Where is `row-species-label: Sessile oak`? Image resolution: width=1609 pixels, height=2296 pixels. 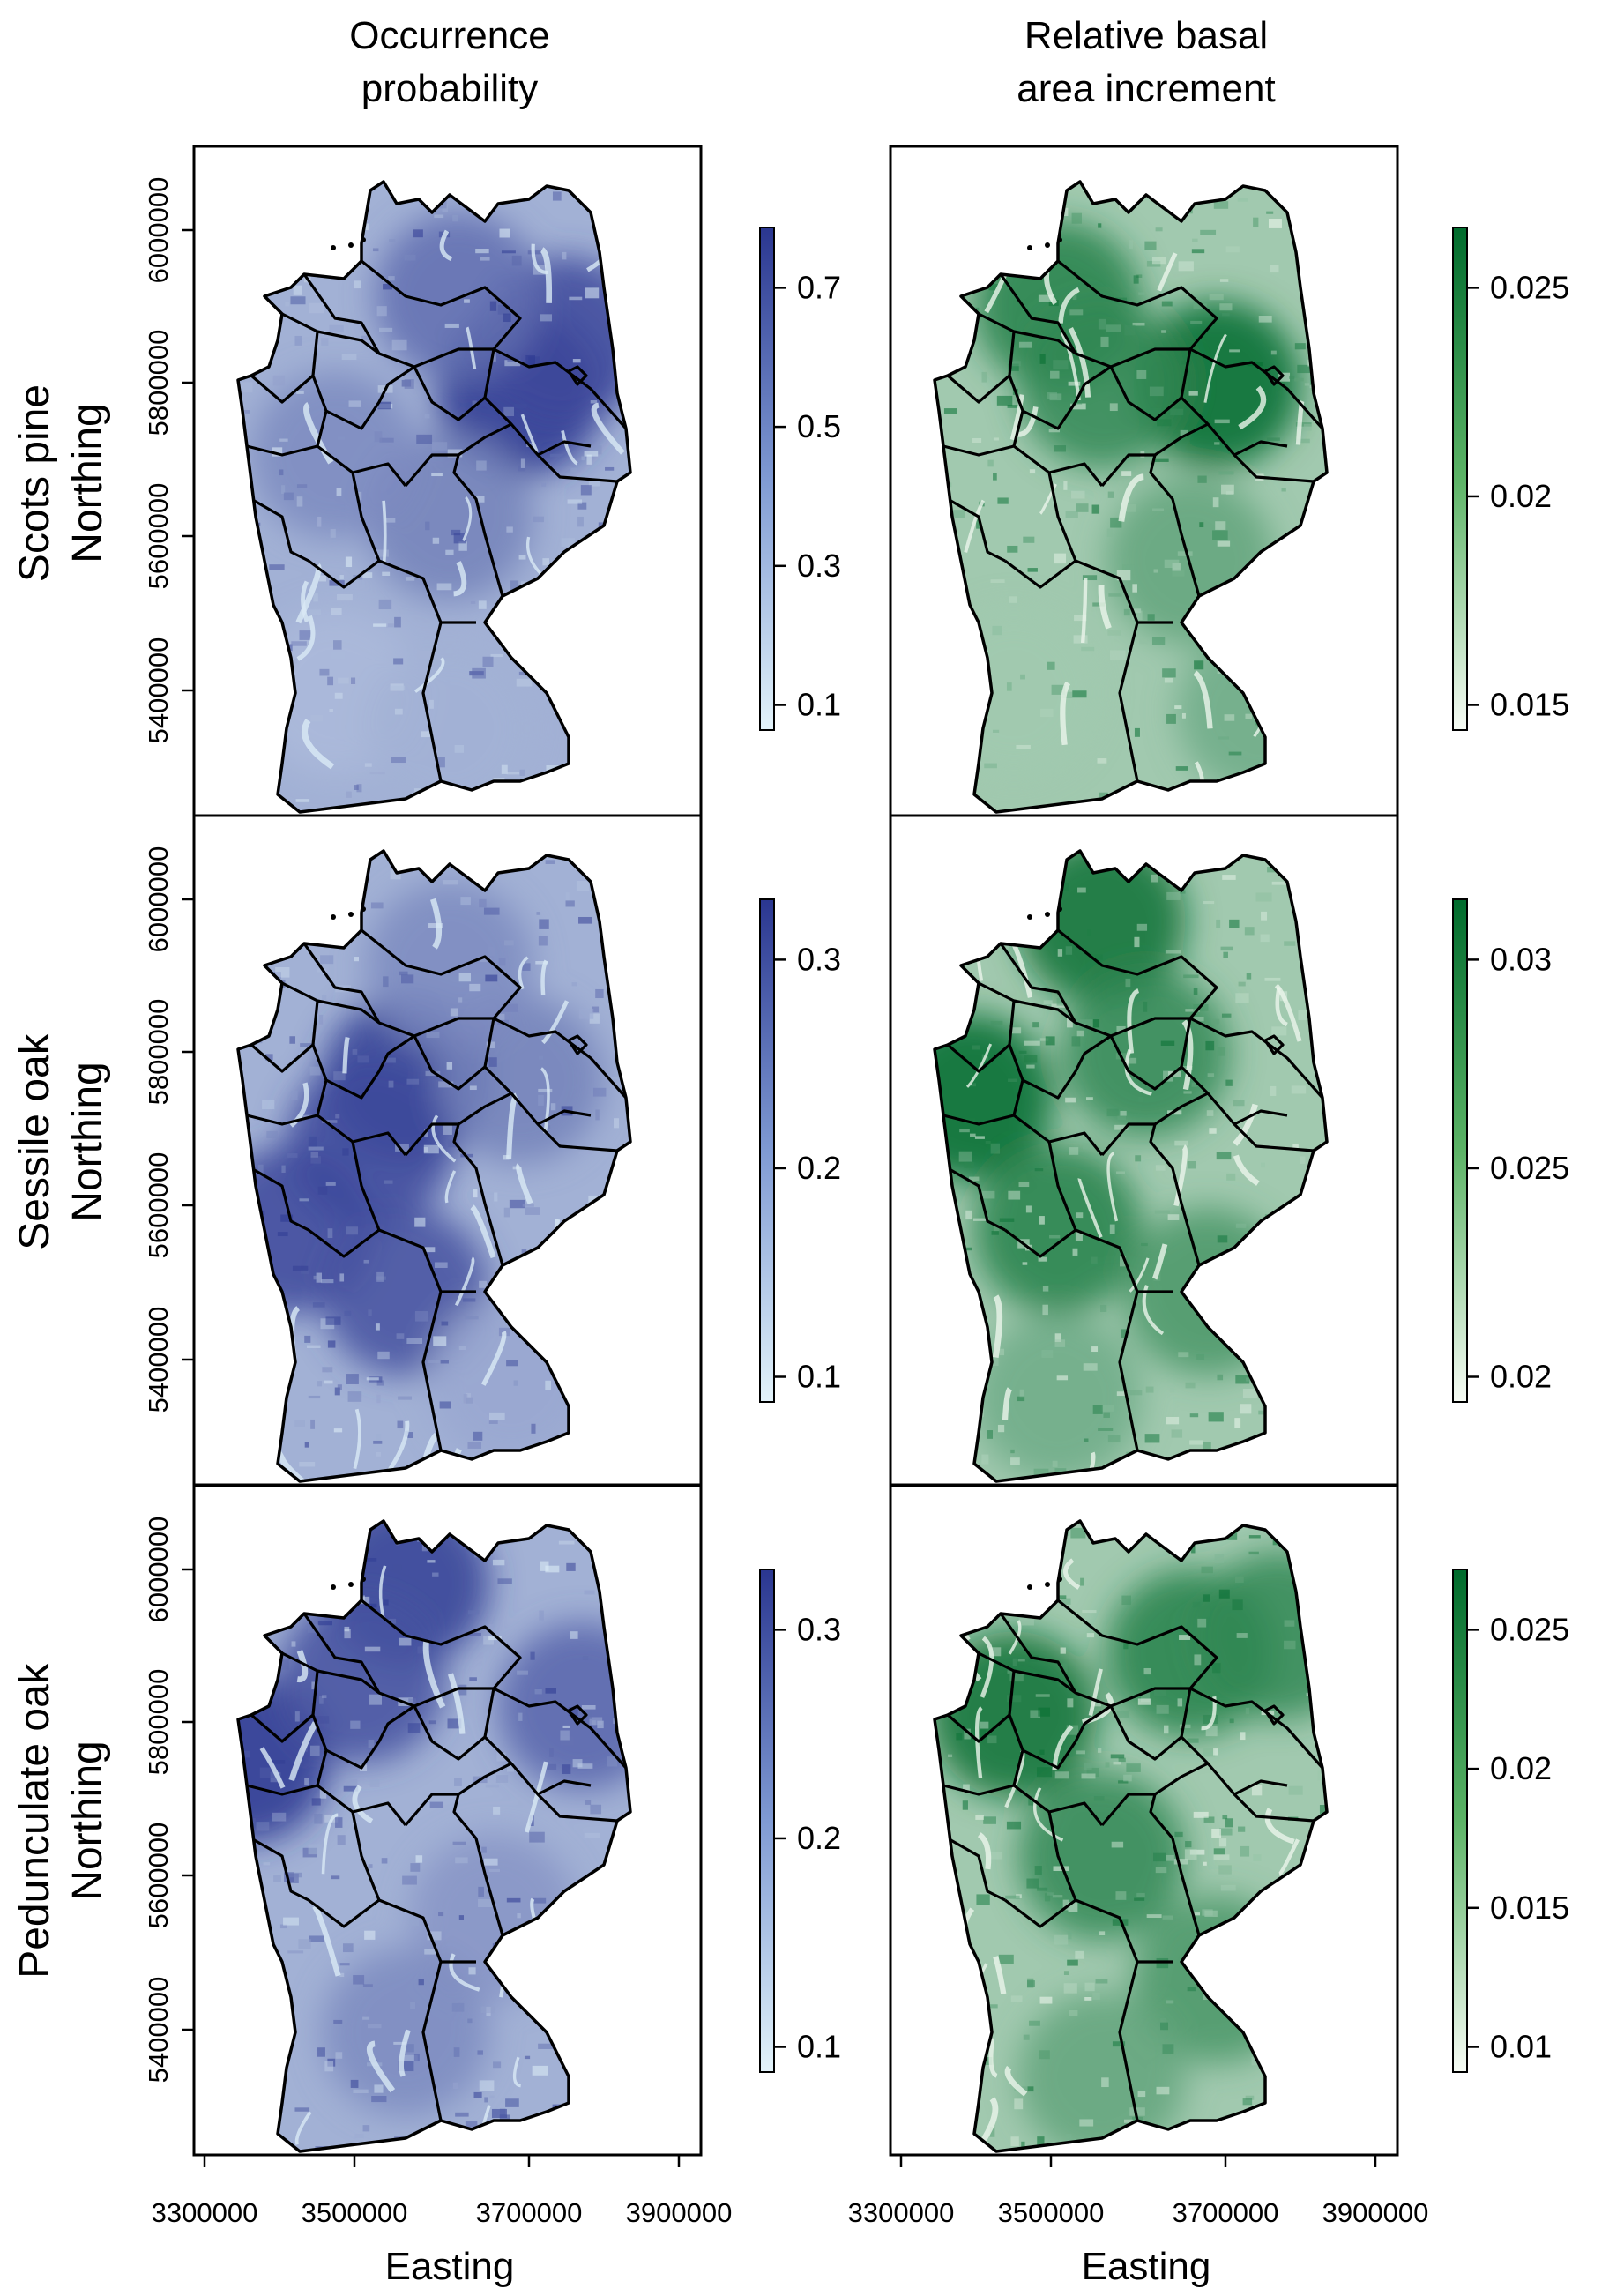
row-species-label: Sessile oak is located at coordinates (34, 1140).